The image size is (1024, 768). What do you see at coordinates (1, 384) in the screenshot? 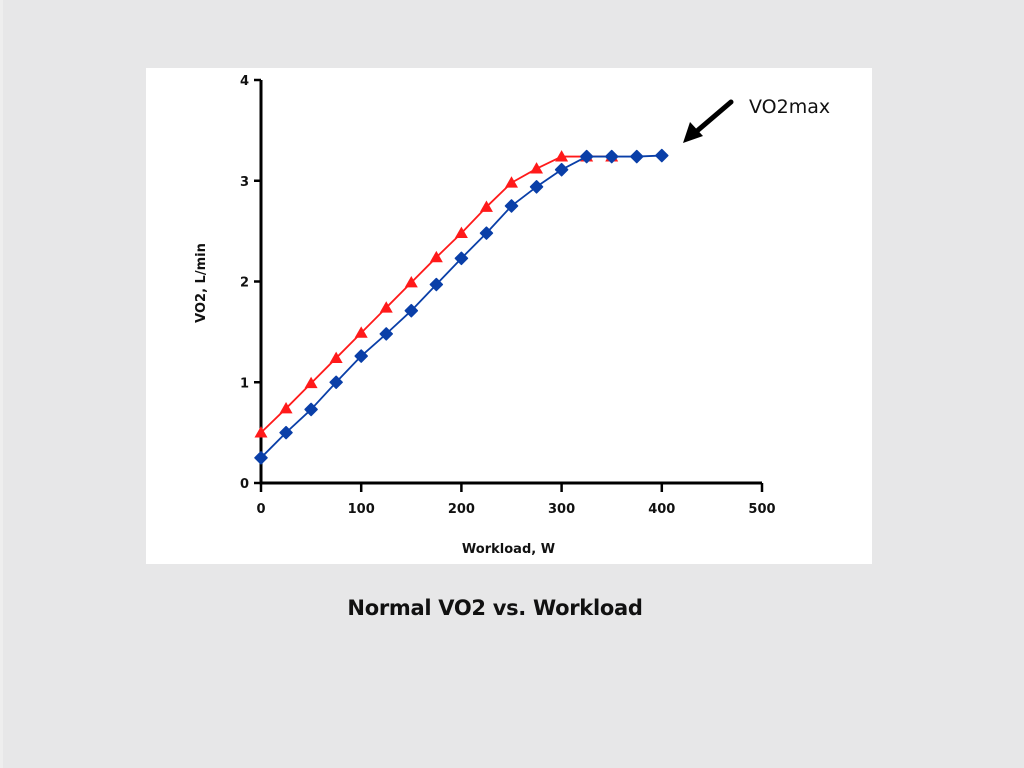
I see `slide-edge` at bounding box center [1, 384].